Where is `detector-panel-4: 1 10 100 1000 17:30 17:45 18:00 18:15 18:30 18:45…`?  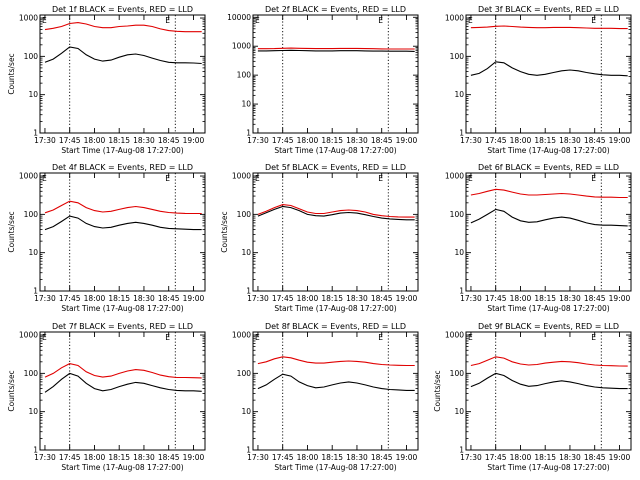
detector-panel-4: 1 10 100 1000 17:30 17:45 18:00 18:15 18:30 18:45… is located at coordinates (106, 238).